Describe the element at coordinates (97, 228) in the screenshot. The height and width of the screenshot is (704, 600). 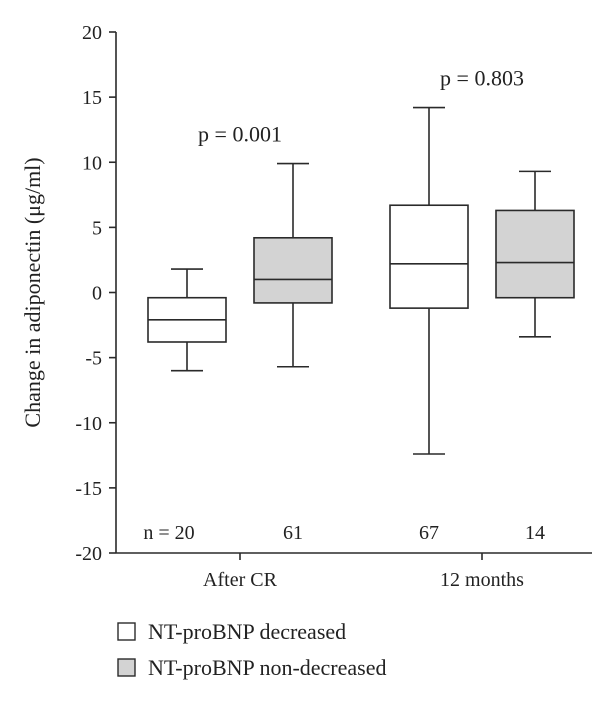
I see `y-tick-label: 5` at that location.